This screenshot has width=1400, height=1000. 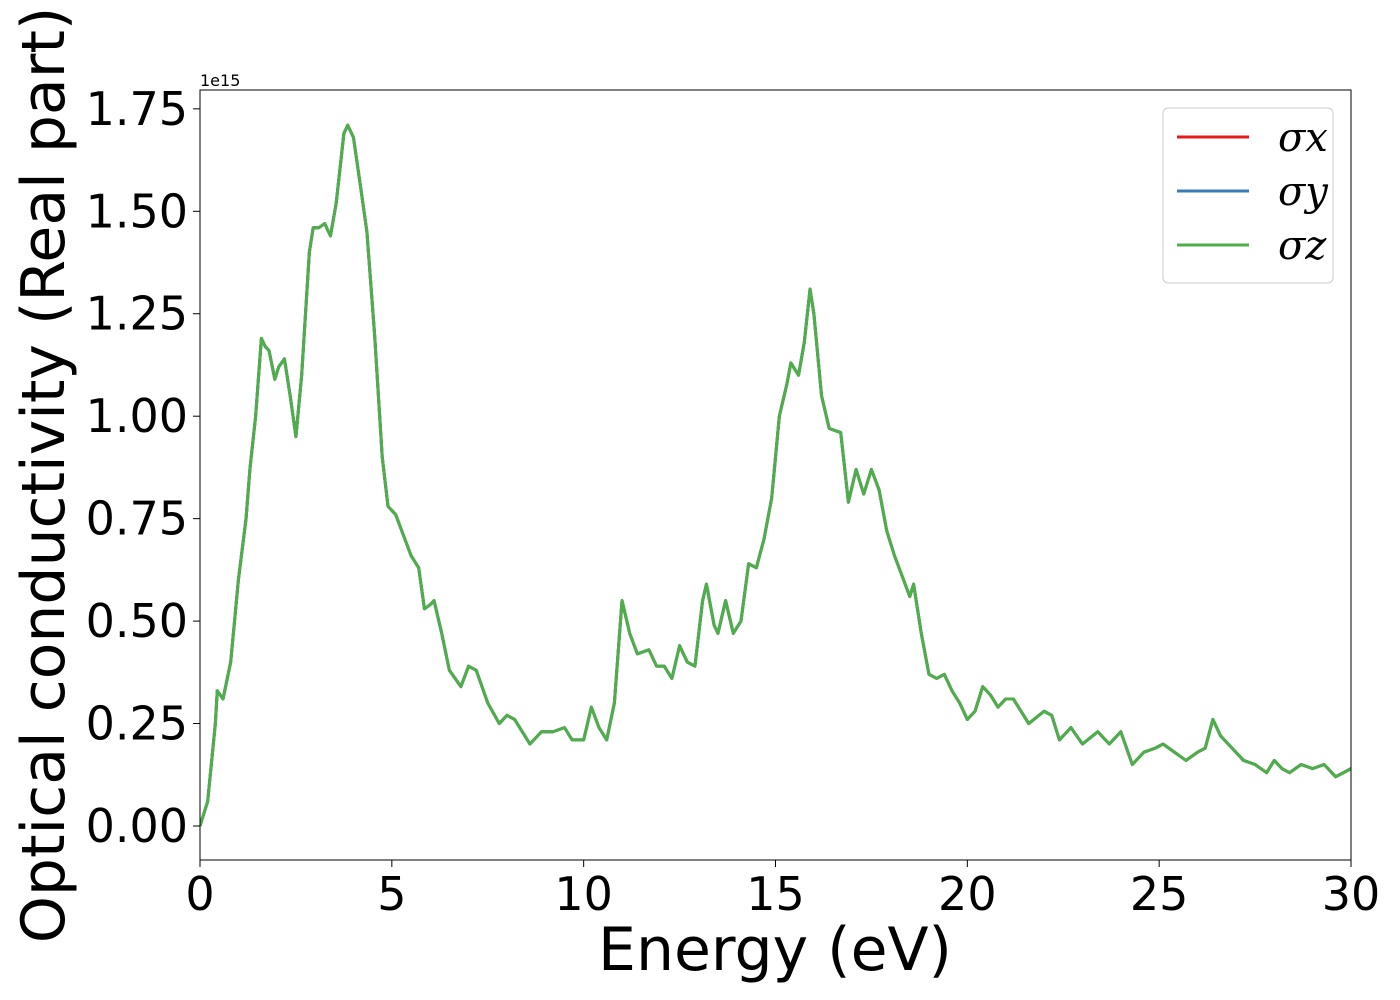 What do you see at coordinates (1159, 894) in the screenshot?
I see `x-tick-label: 25` at bounding box center [1159, 894].